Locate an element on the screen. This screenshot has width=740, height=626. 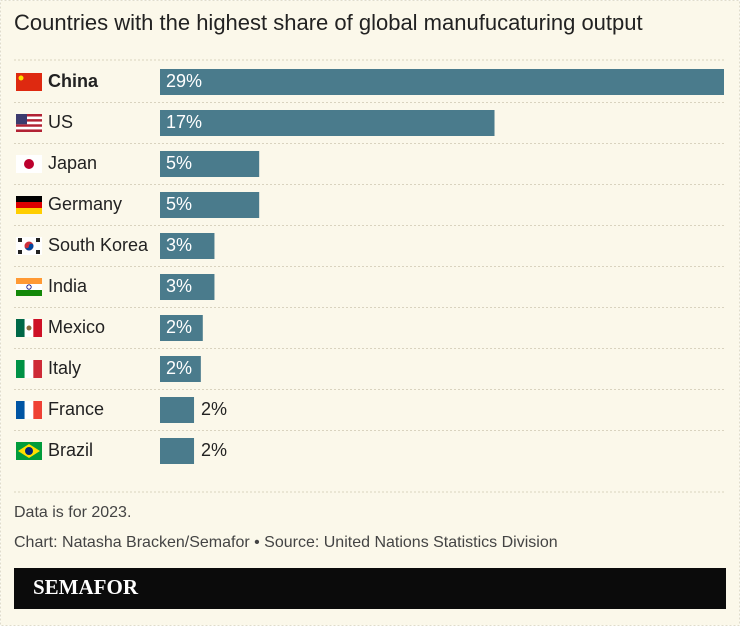
category-label: Italy is located at coordinates (64, 368).